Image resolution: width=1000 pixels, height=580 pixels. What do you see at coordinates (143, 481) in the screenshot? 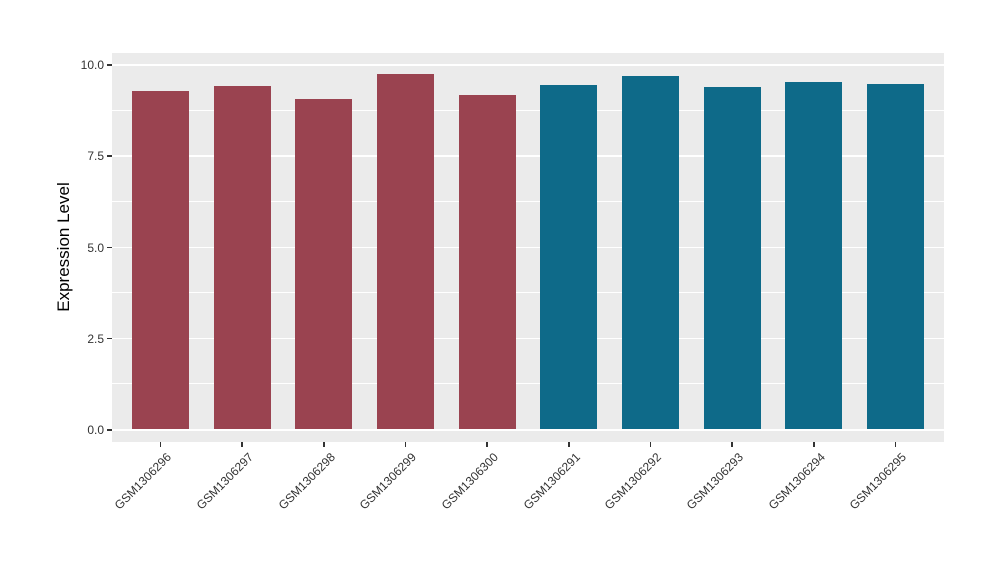
I see `x-tick-label-GSM1306296: GSM1306296` at bounding box center [143, 481].